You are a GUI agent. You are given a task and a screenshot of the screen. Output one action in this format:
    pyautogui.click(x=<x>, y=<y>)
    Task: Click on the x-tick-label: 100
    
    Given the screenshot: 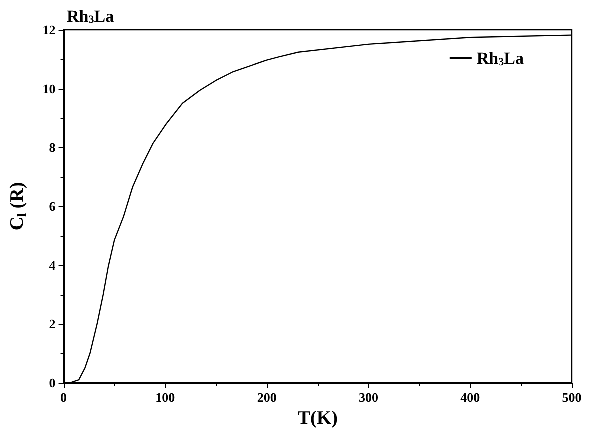 What is the action you would take?
    pyautogui.click(x=166, y=397)
    